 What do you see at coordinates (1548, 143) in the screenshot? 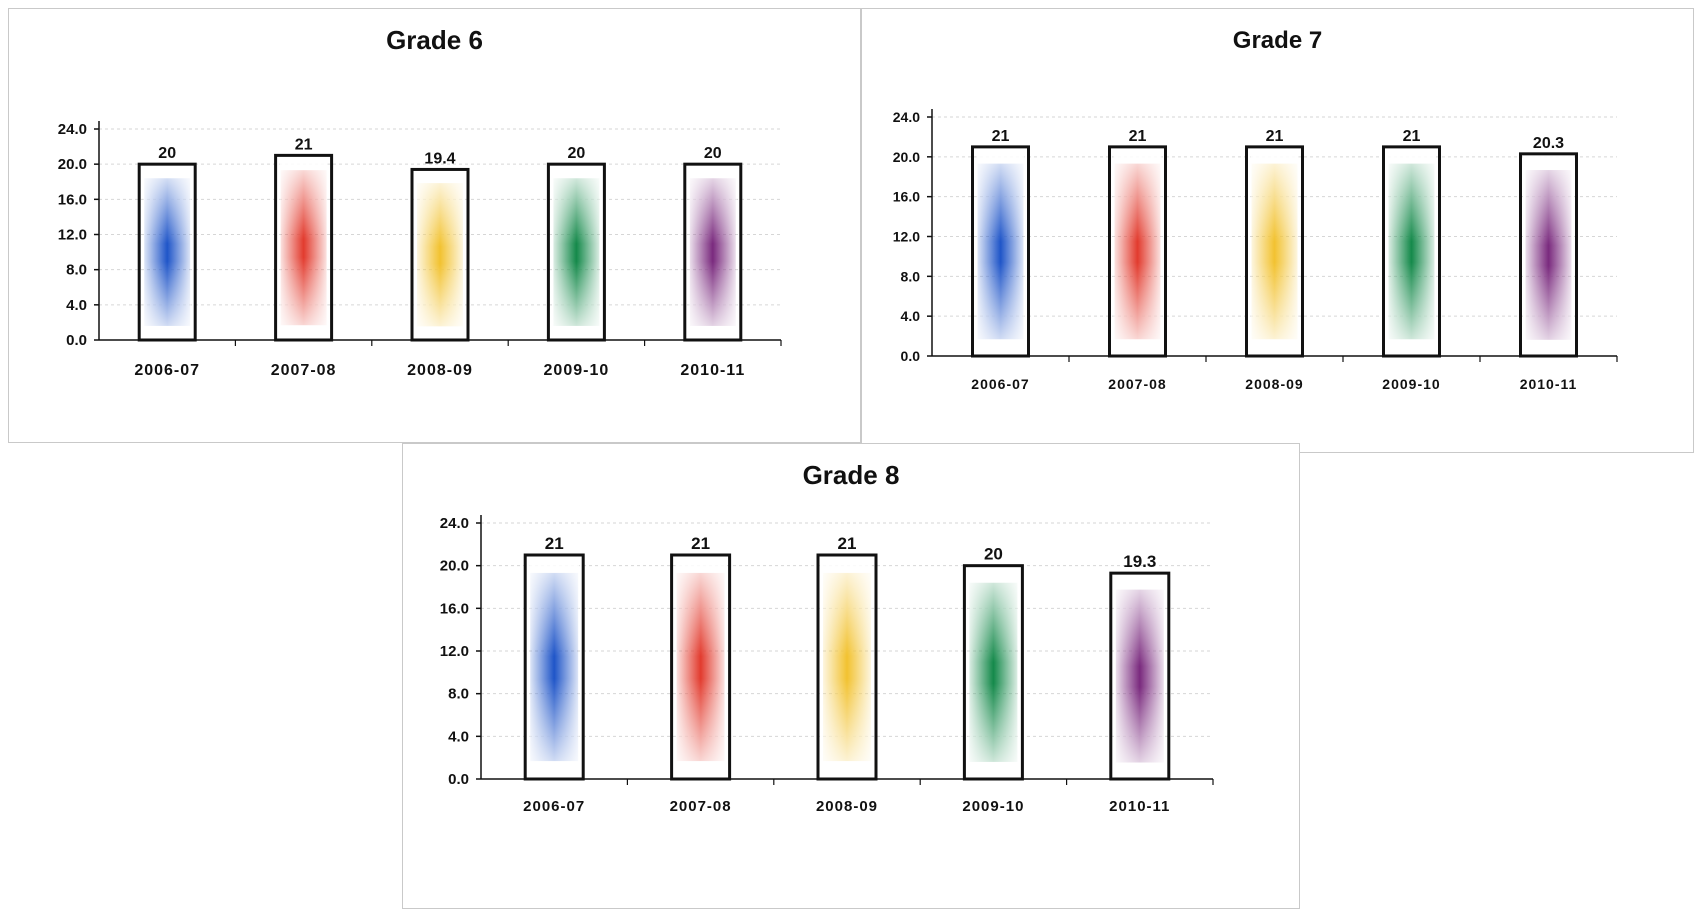
I see `data-label: 20.3` at bounding box center [1548, 143].